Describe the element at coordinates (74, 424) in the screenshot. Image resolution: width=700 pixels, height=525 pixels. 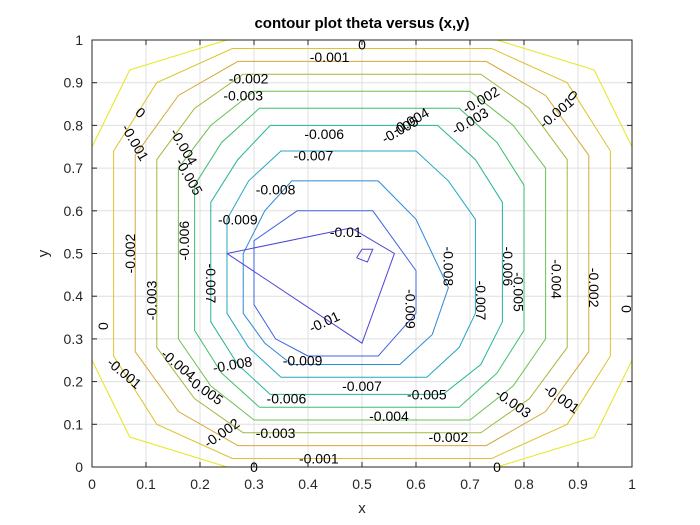
I see `y-tick-label: 0.1` at that location.